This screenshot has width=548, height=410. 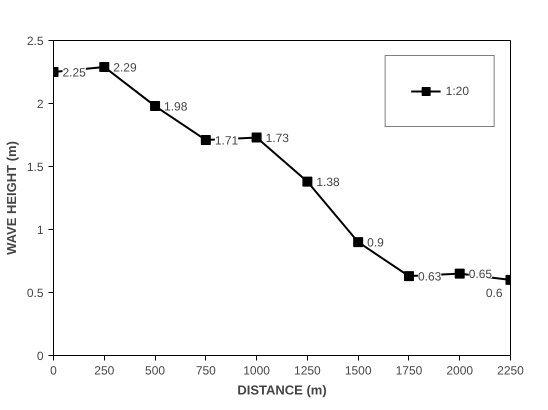 What do you see at coordinates (40, 230) in the screenshot?
I see `y-tick-label: 1` at bounding box center [40, 230].